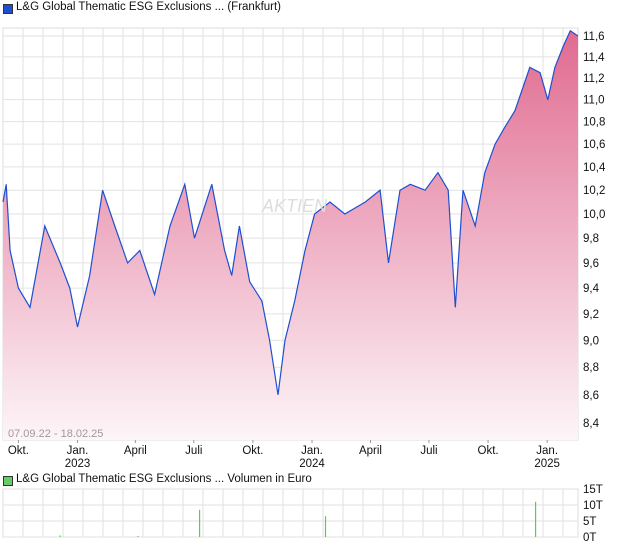 Image resolution: width=620 pixels, height=546 pixels. What do you see at coordinates (594, 79) in the screenshot?
I see `y-tick-label: 11,2` at bounding box center [594, 79].